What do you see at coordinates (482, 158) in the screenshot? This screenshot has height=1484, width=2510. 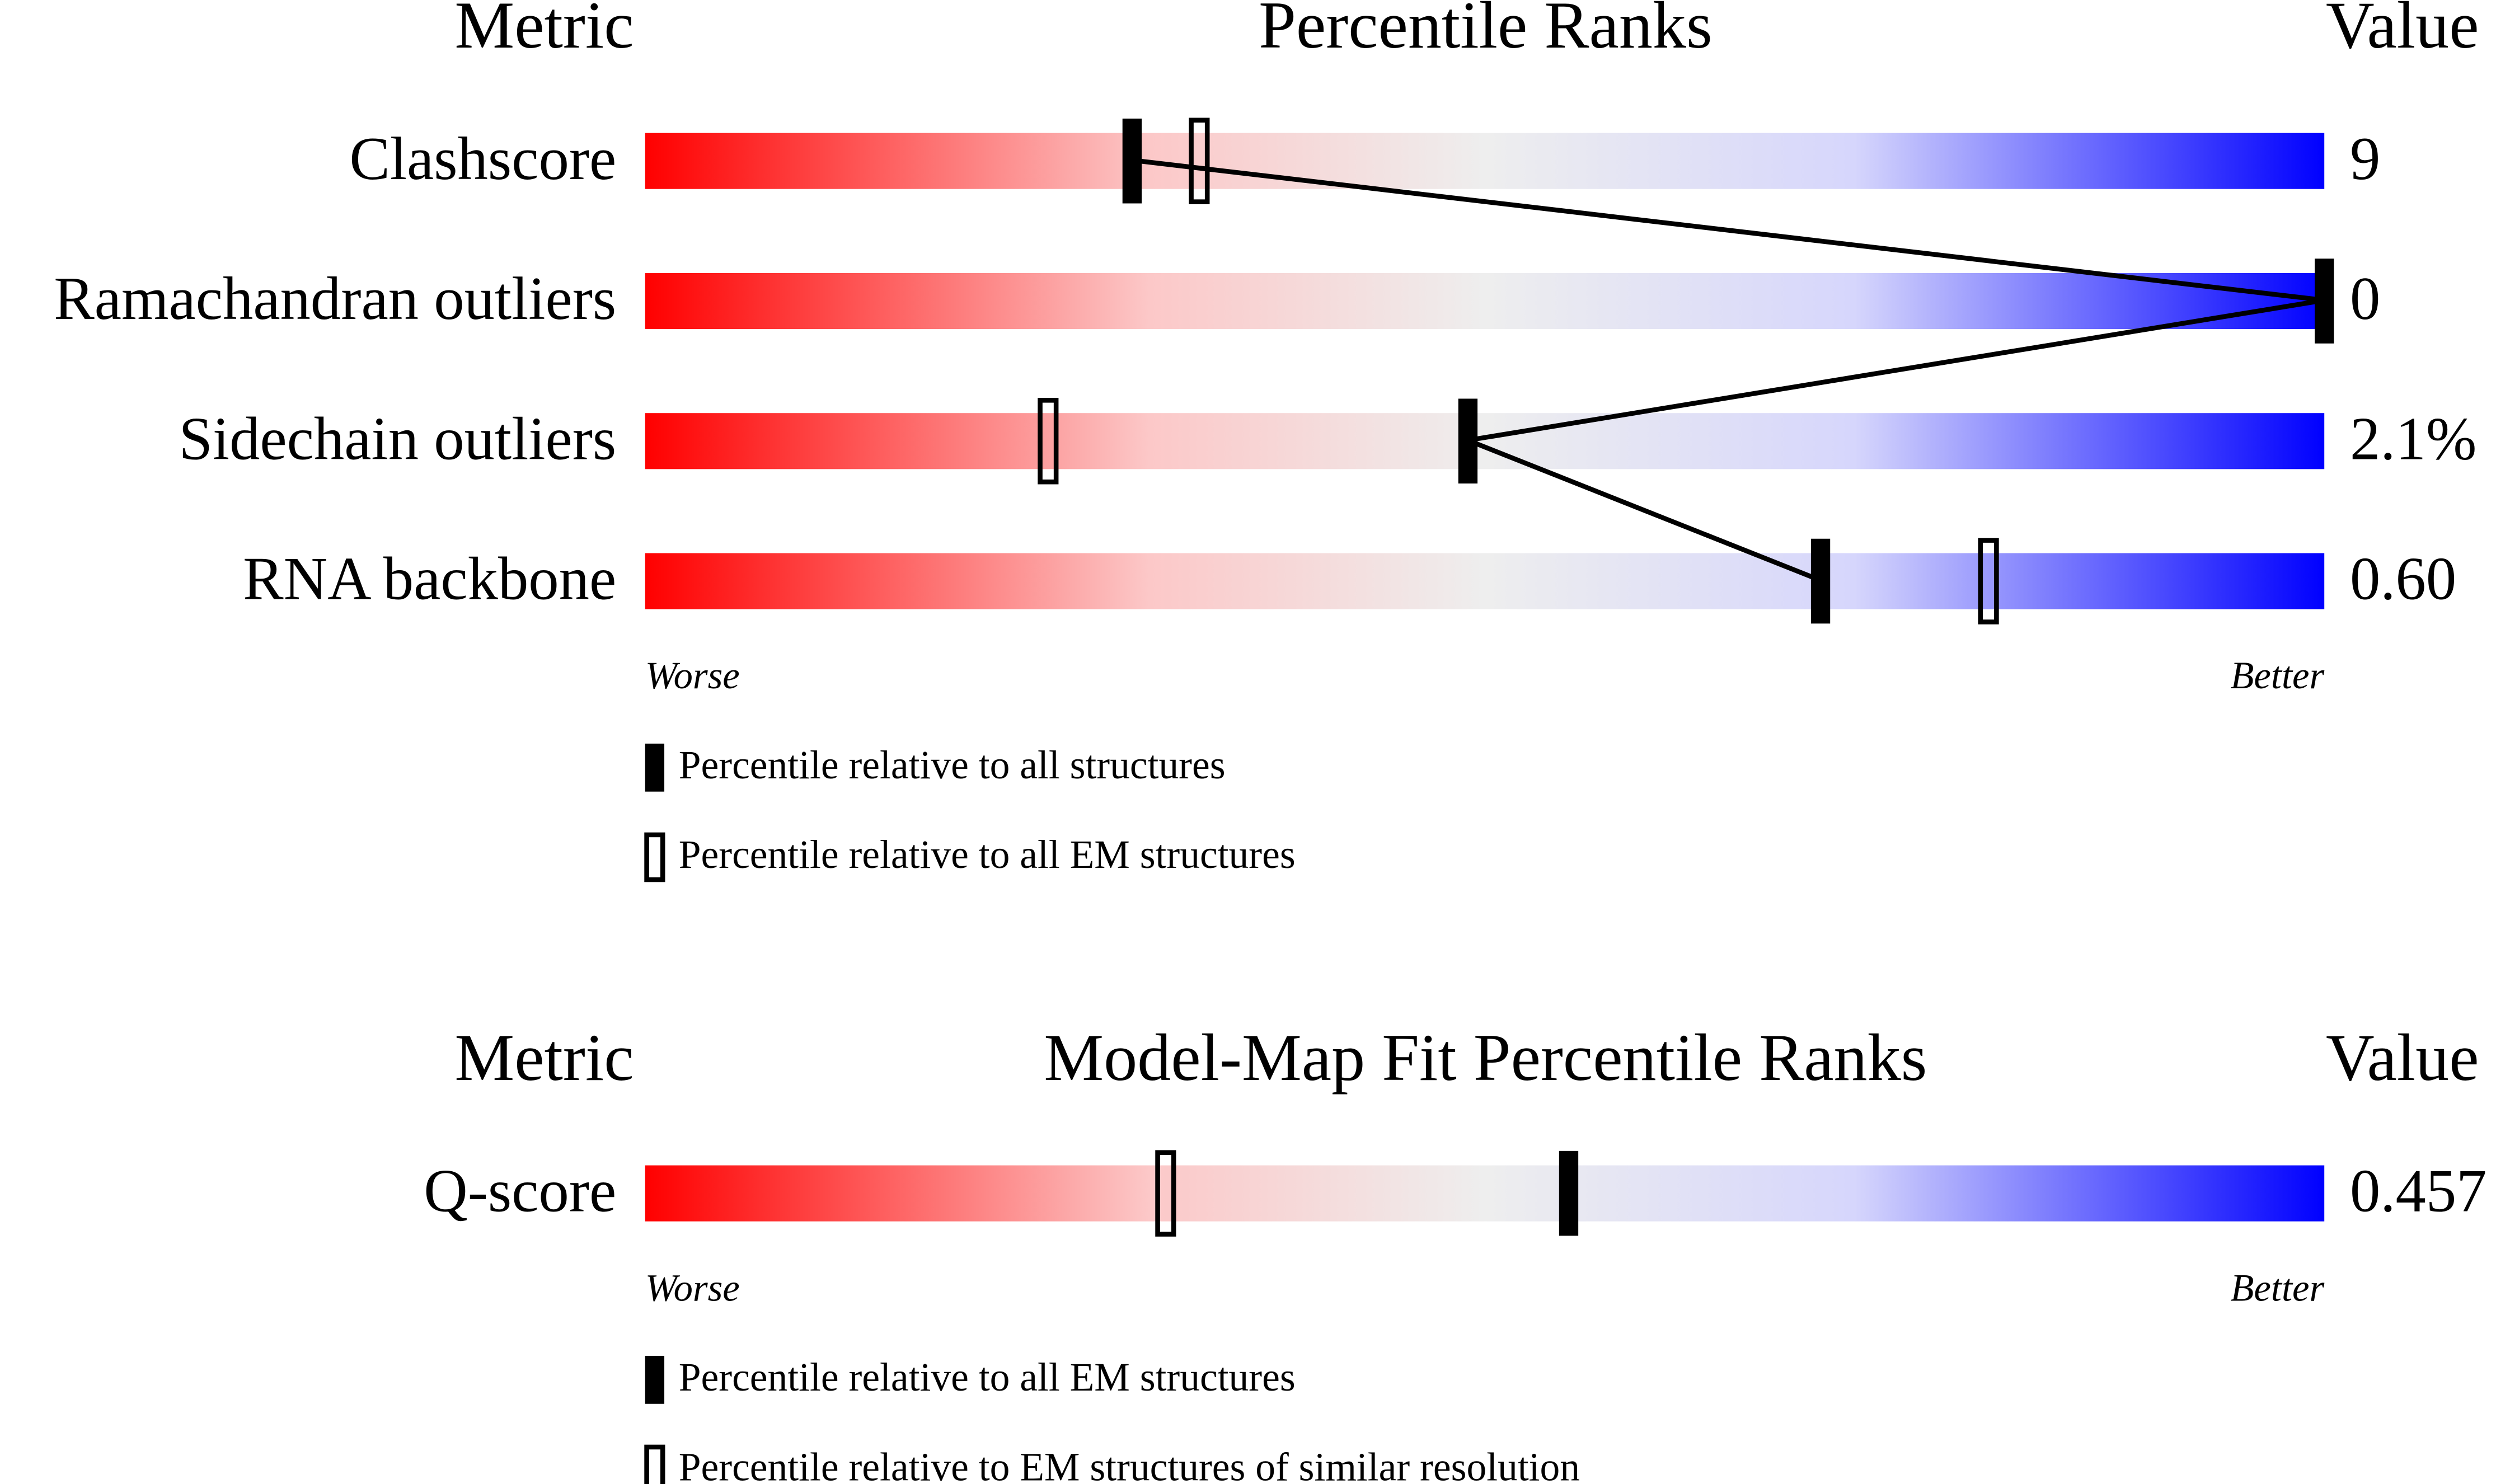 I see `metric-label: Clashscore` at bounding box center [482, 158].